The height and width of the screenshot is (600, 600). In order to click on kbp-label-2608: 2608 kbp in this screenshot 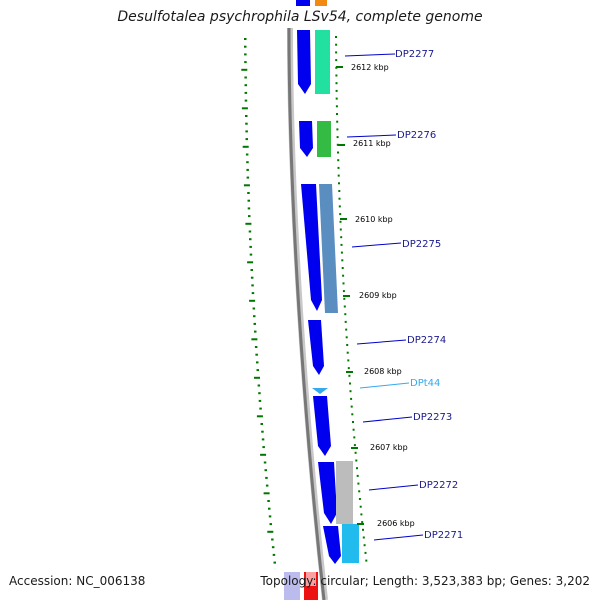, I will do `click(383, 371)`.